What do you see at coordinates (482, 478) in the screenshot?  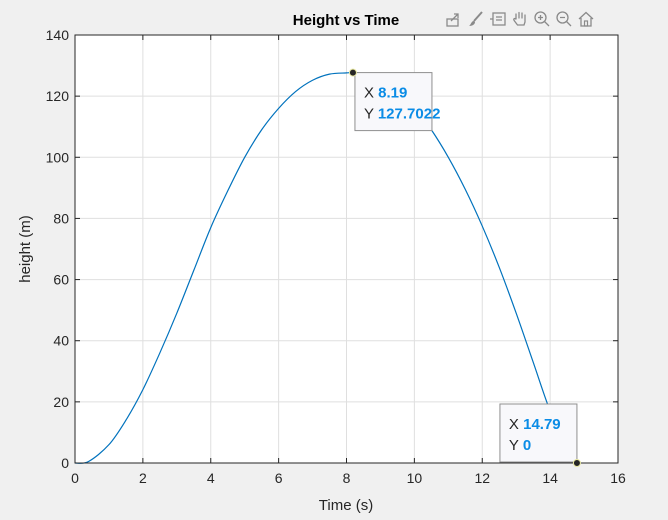 I see `x-tick-label: 12` at bounding box center [482, 478].